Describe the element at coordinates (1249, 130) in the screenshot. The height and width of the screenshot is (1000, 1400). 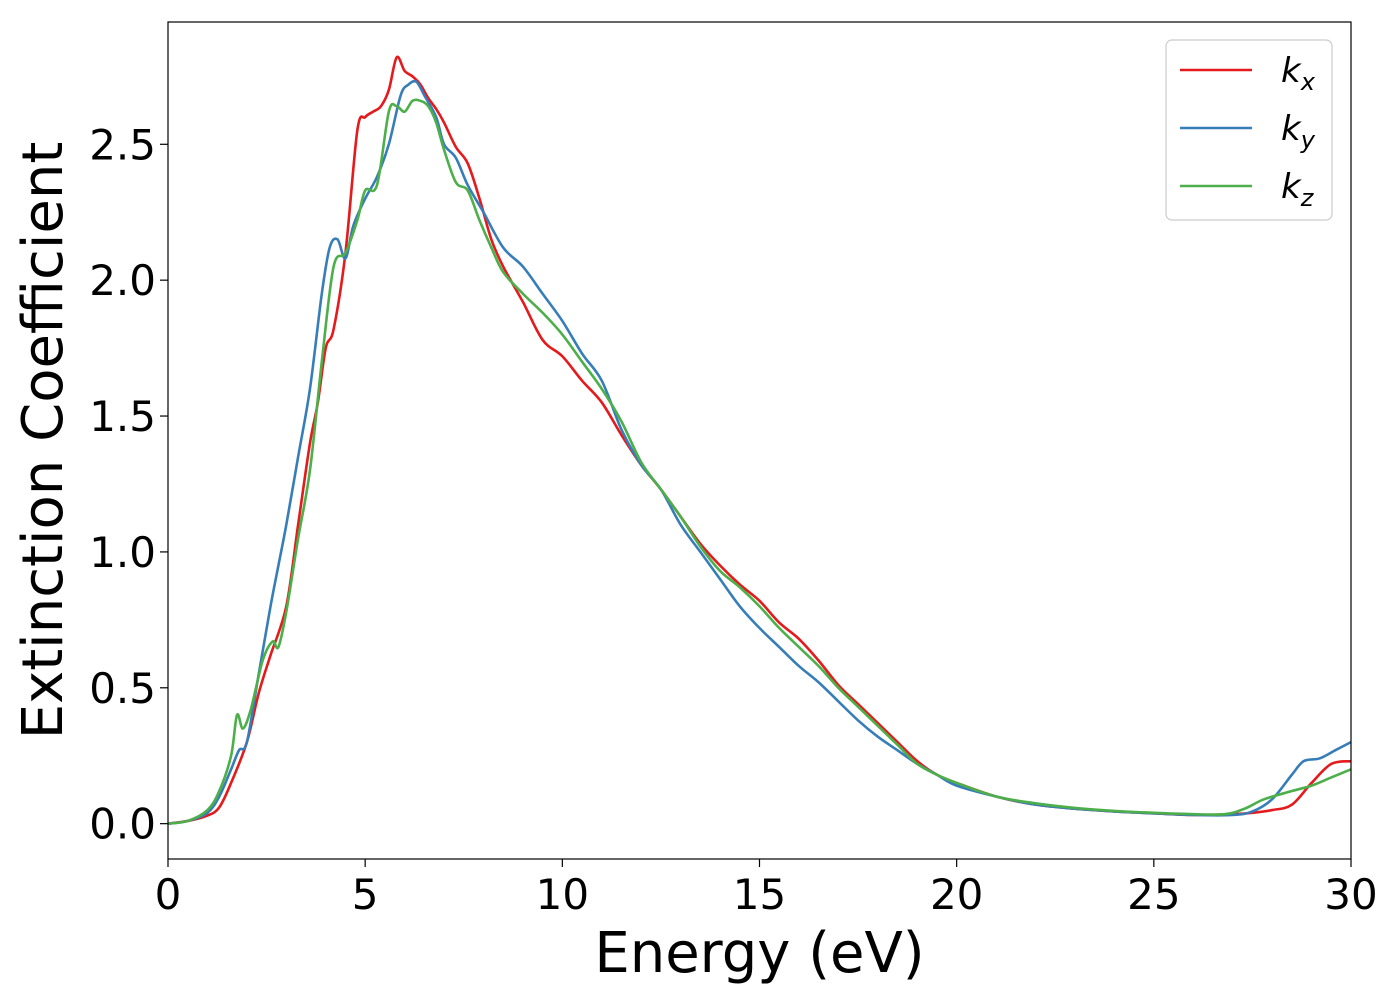
I see `legend-box` at that location.